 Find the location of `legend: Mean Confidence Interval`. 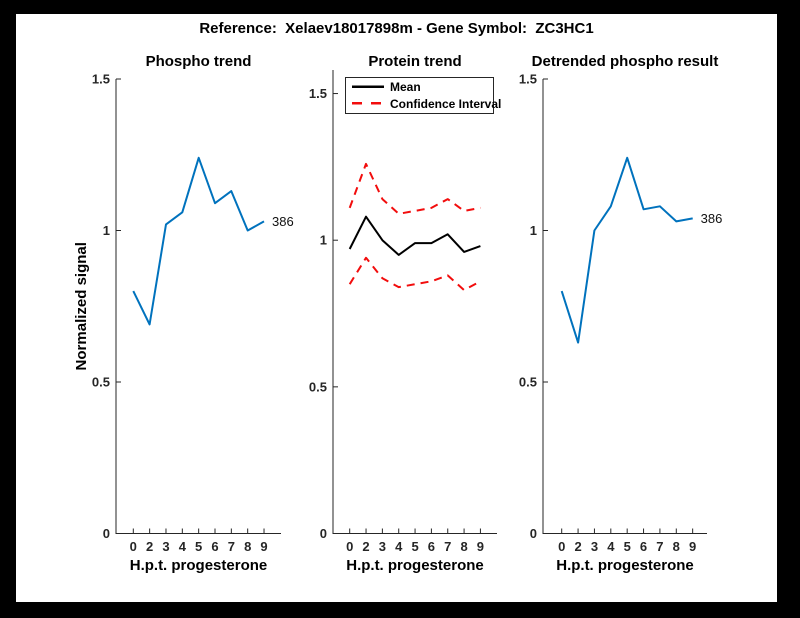

legend: Mean Confidence Interval is located at coordinates (423, 95).